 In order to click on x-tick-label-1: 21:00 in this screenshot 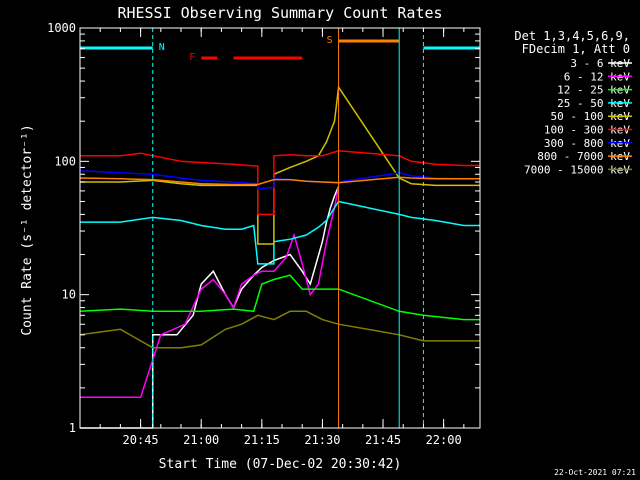, I will do `click(201, 440)`.